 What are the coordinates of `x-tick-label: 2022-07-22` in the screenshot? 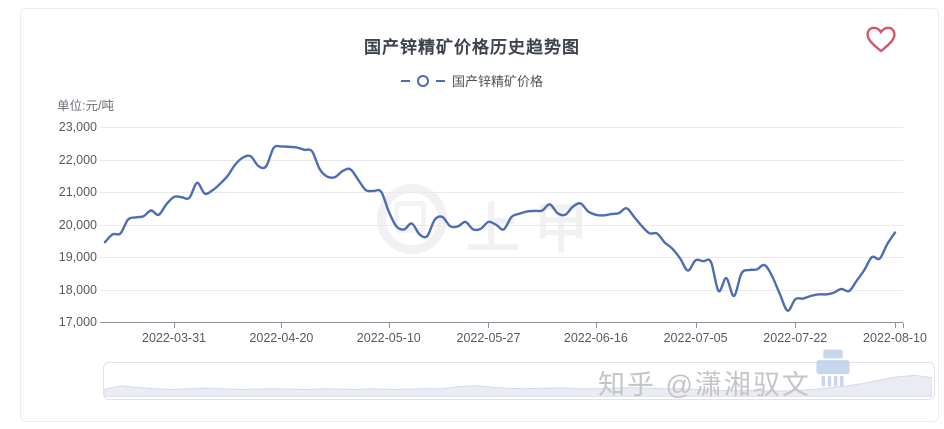 It's located at (795, 338).